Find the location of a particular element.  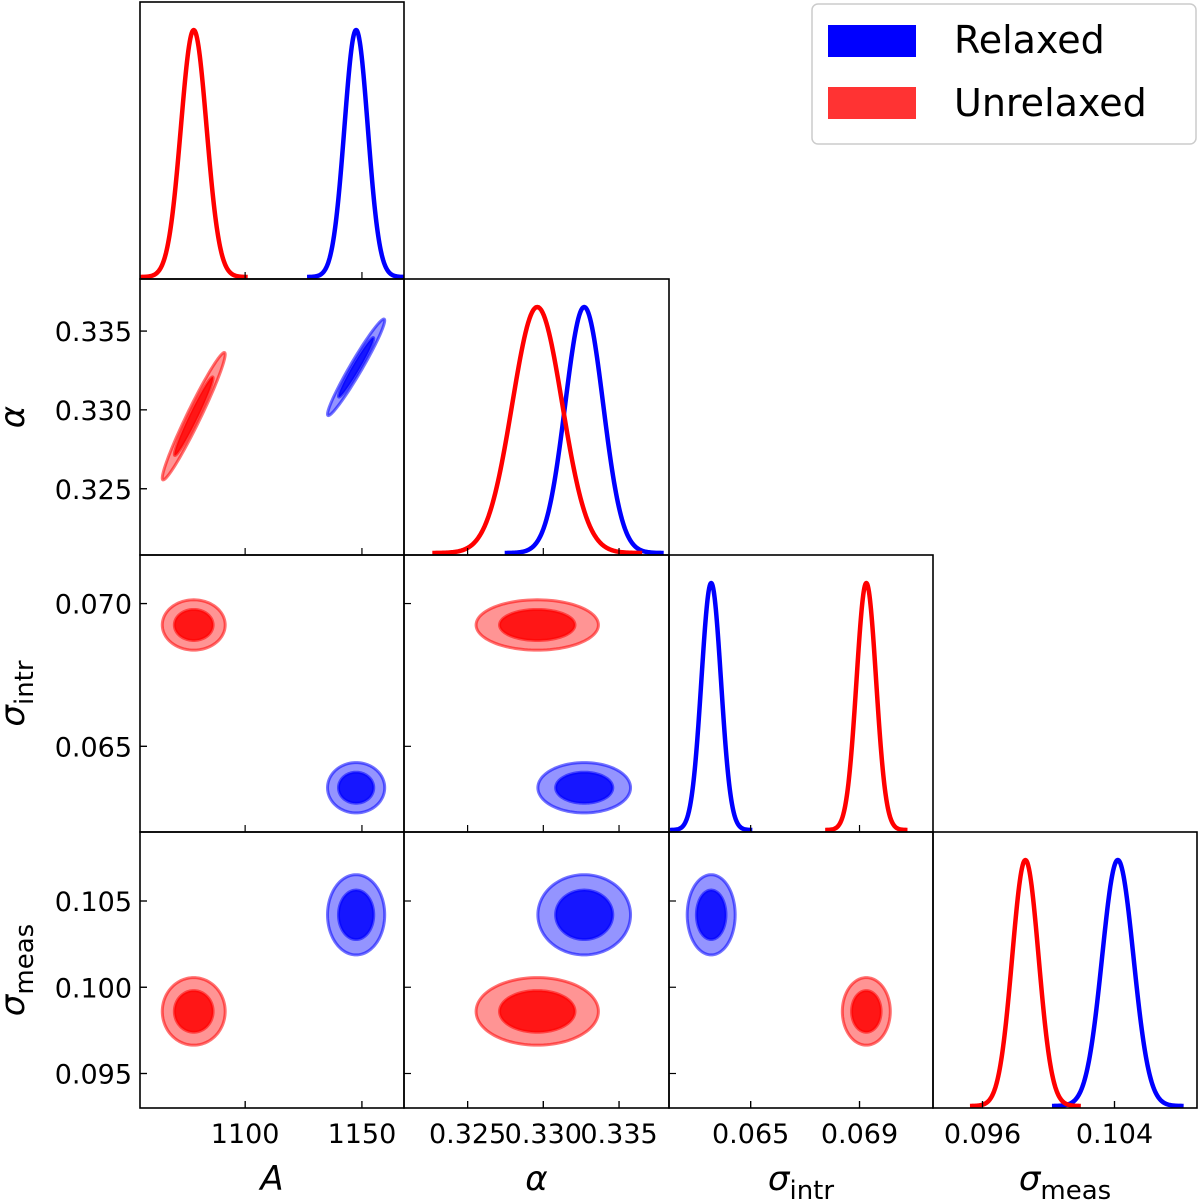

x-axis-alpha-label-0: 0.325 is located at coordinates (467, 1134).